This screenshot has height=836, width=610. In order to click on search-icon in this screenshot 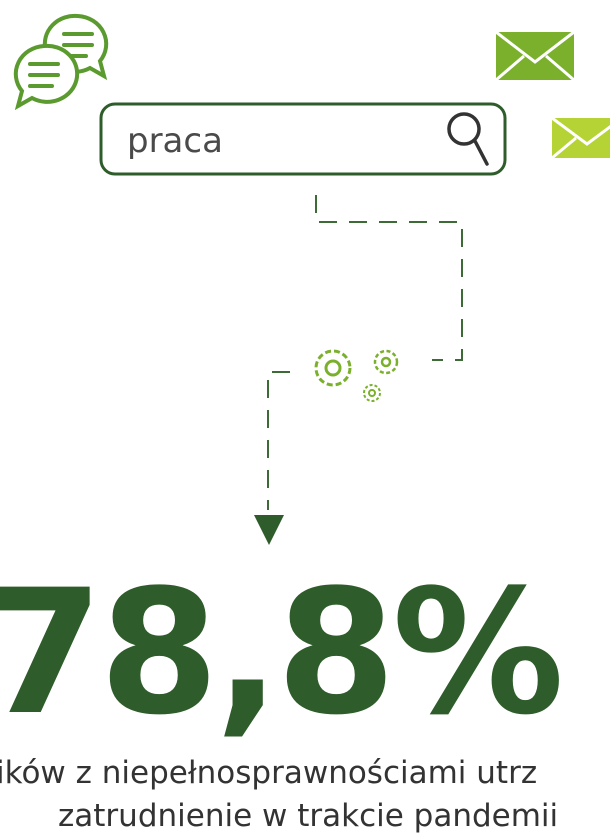, I will do `click(468, 139)`.